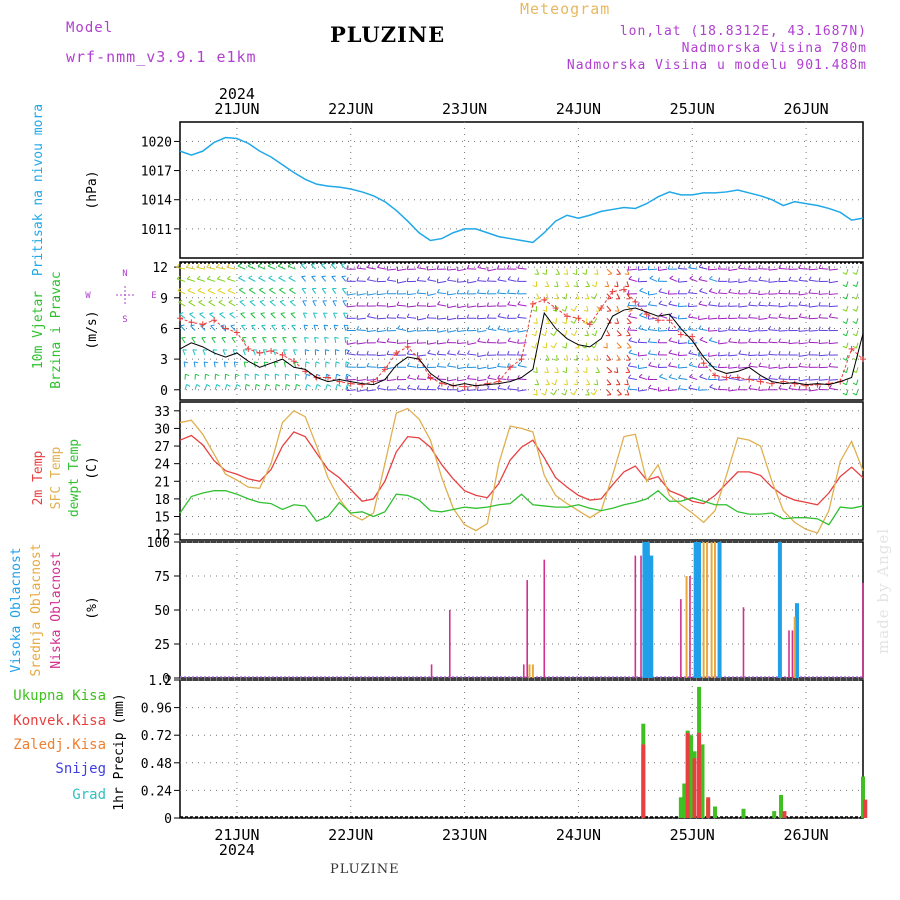  What do you see at coordinates (521, 471) in the screenshot?
I see `temperature-frame` at bounding box center [521, 471].